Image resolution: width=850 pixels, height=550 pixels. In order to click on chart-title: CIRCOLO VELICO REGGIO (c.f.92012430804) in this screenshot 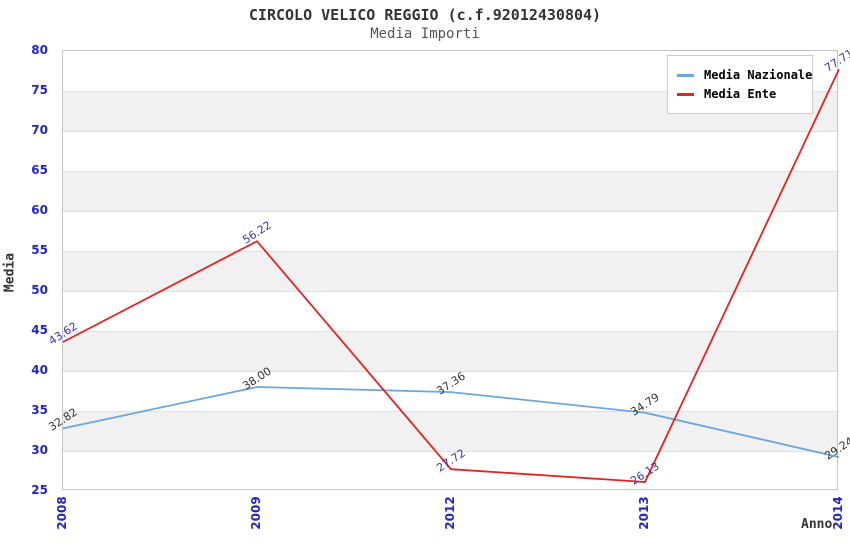, I will do `click(425, 15)`.